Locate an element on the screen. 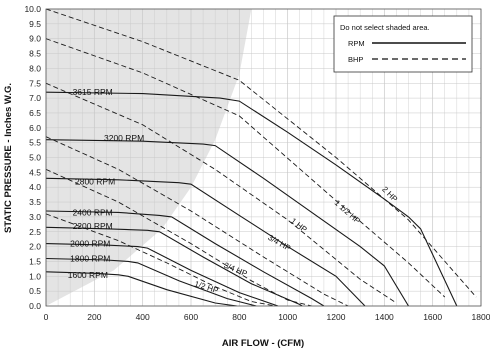  y-tick-label: 5.5 is located at coordinates (35, 143).